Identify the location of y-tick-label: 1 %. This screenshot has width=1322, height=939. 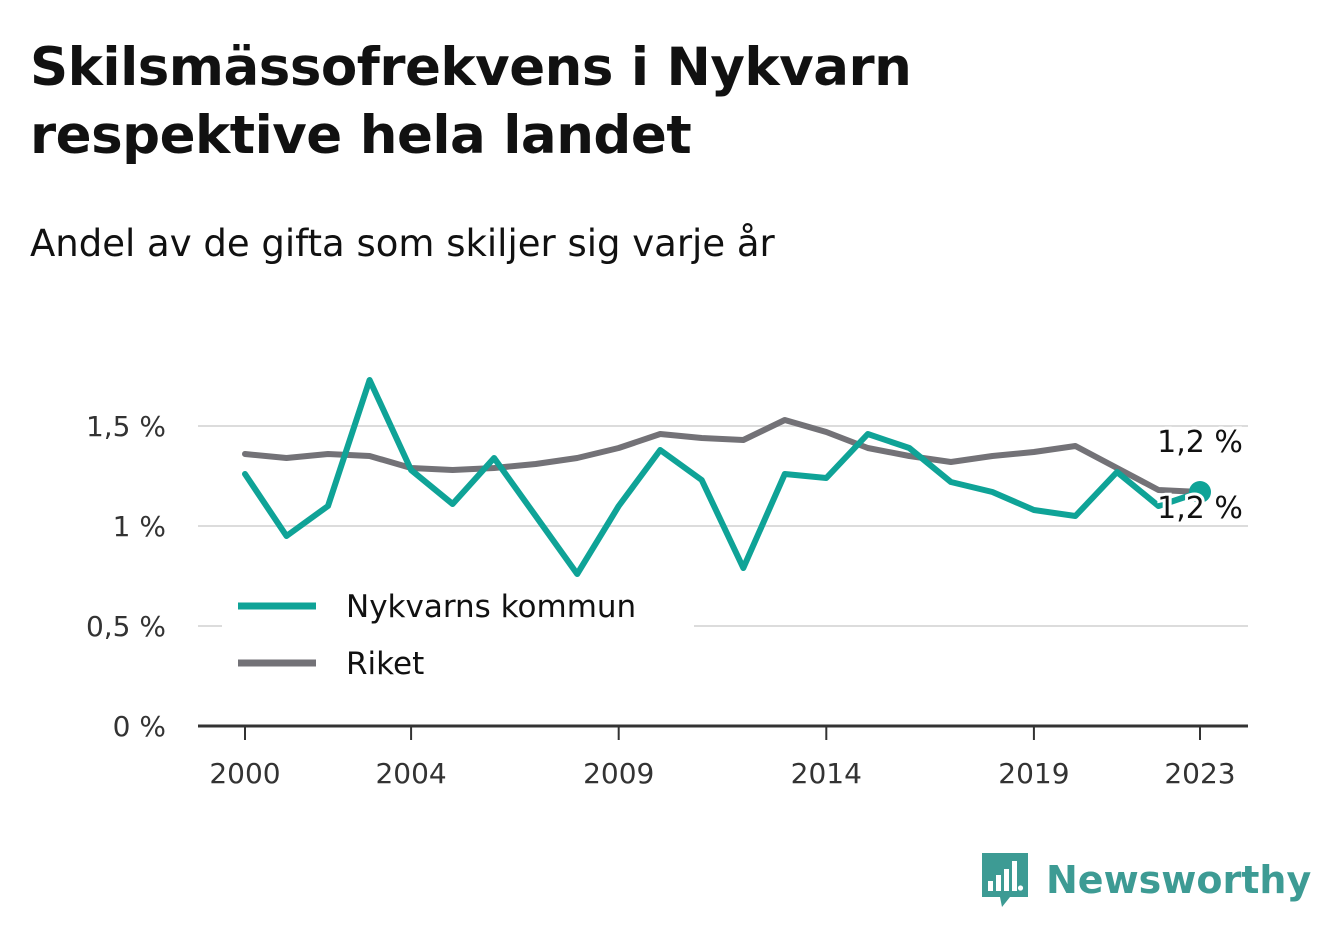
(139, 526).